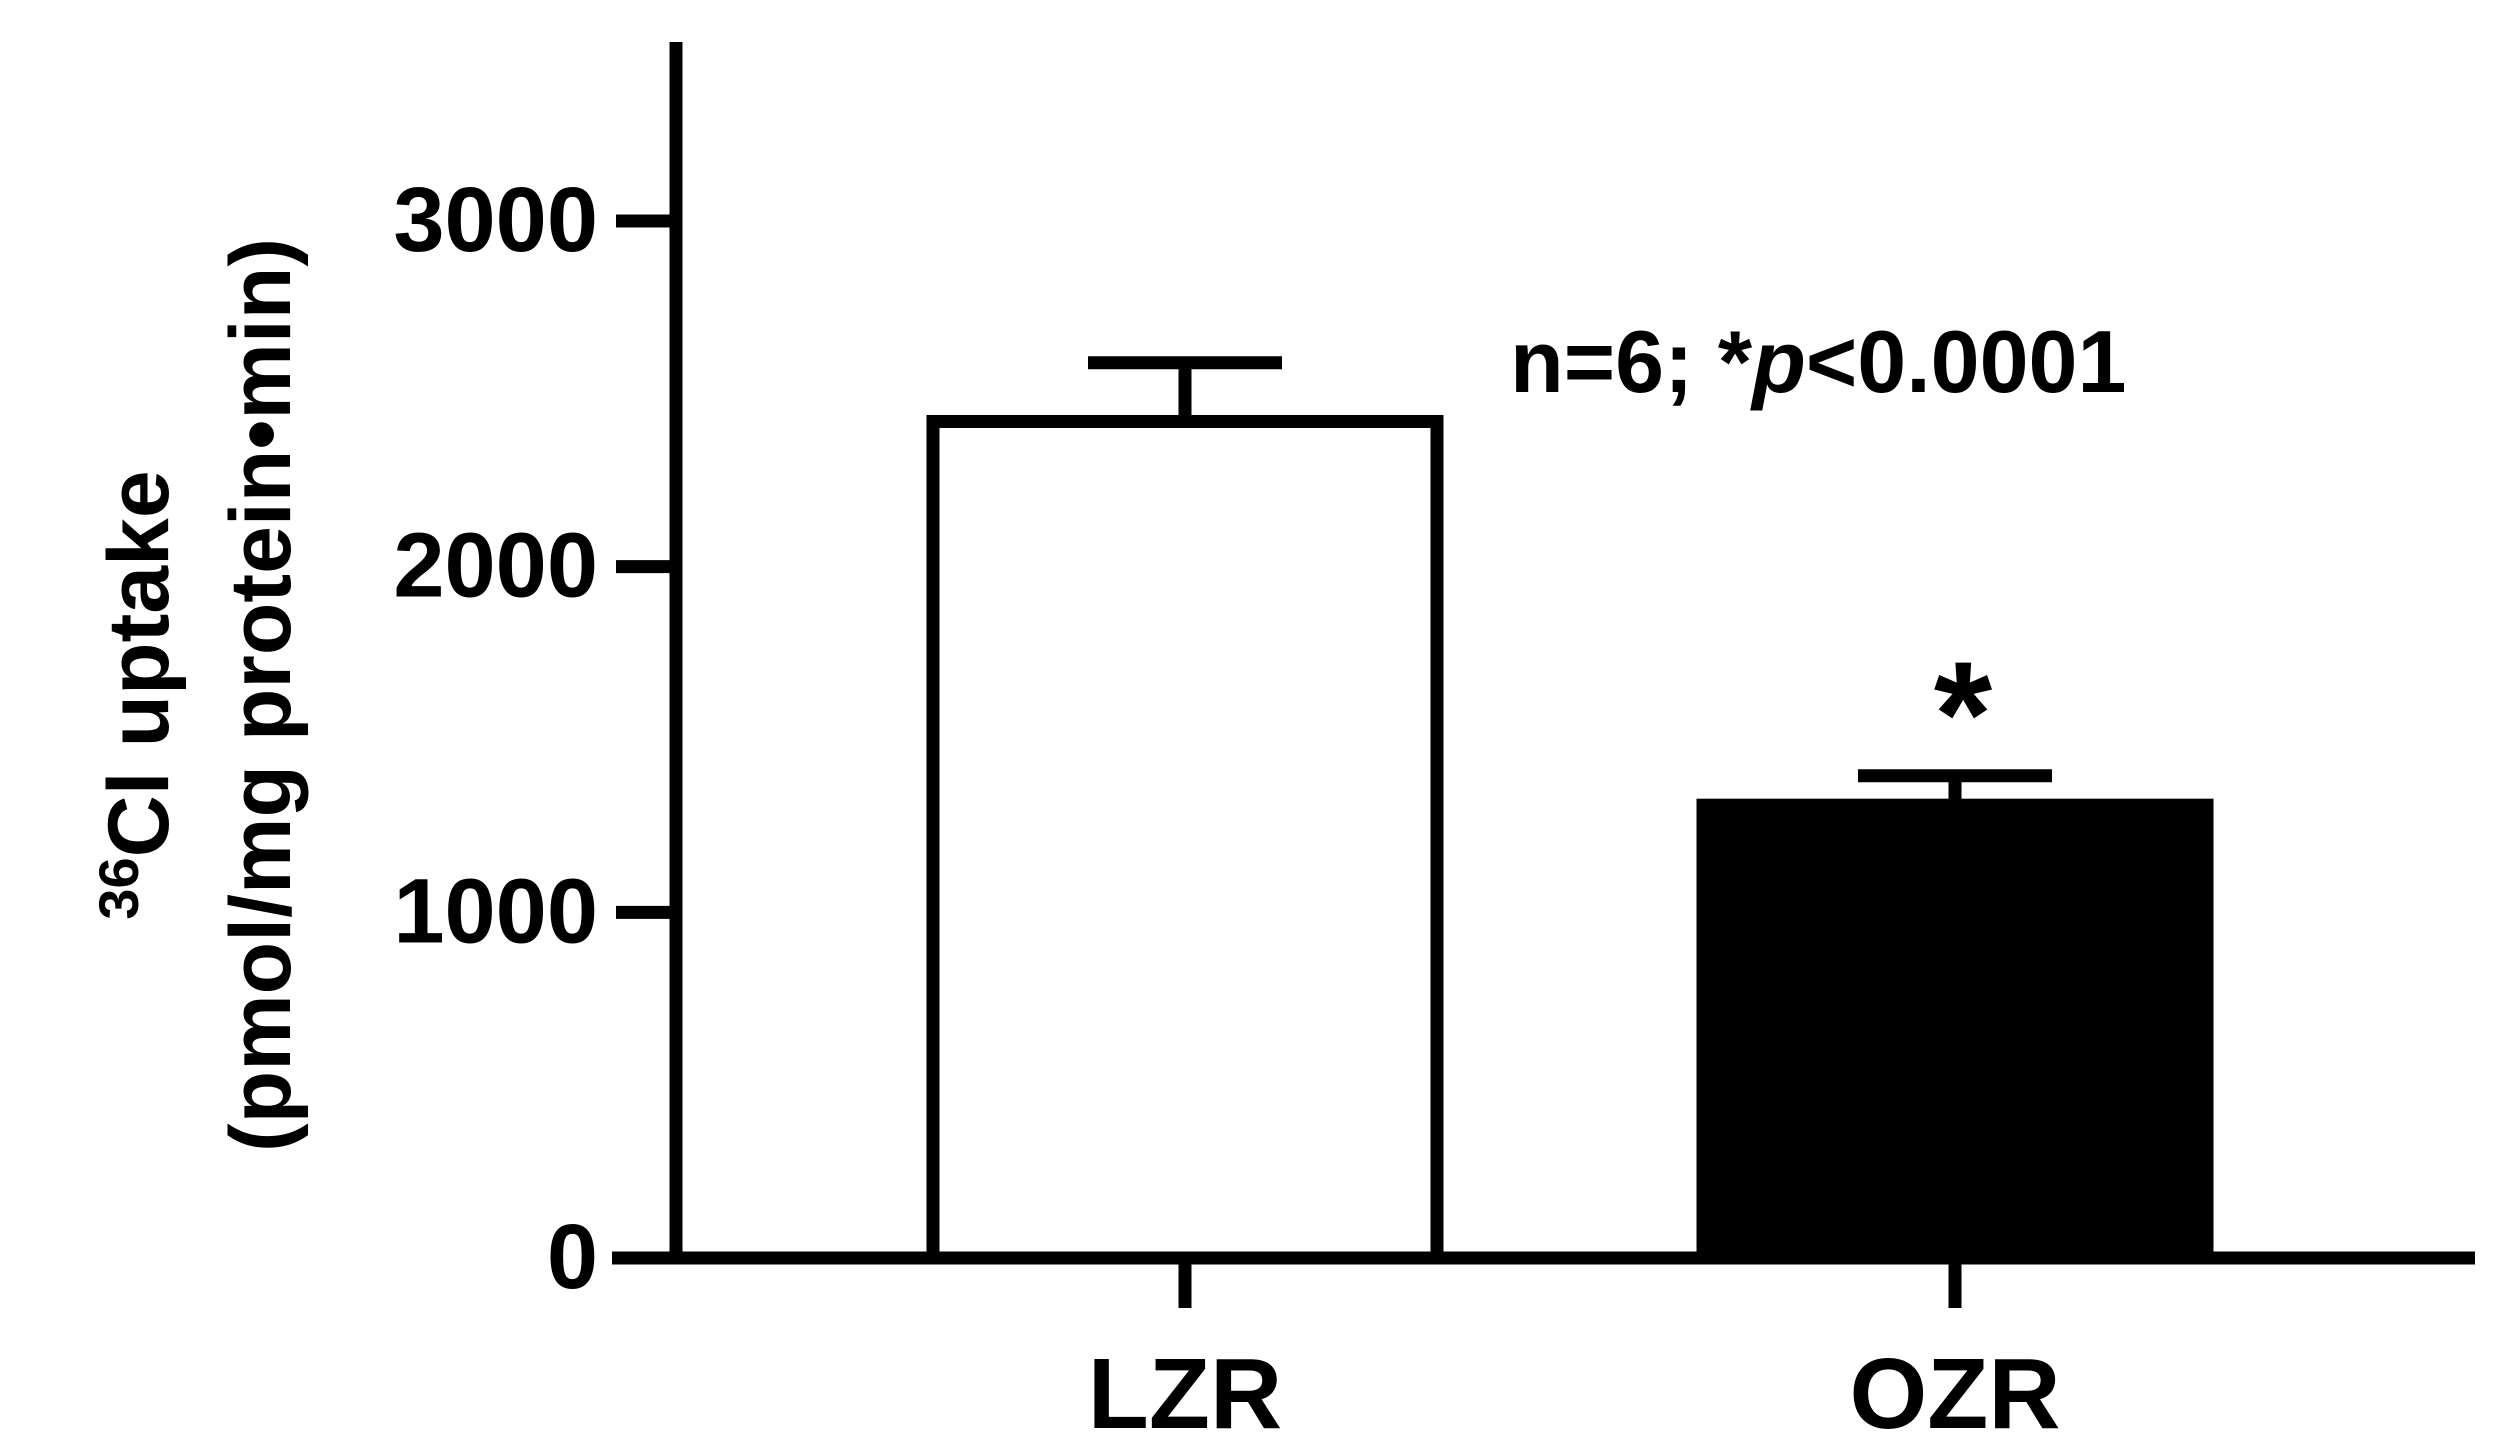 This screenshot has width=2495, height=1451. I want to click on significance-asterisk: *, so click(1963, 714).